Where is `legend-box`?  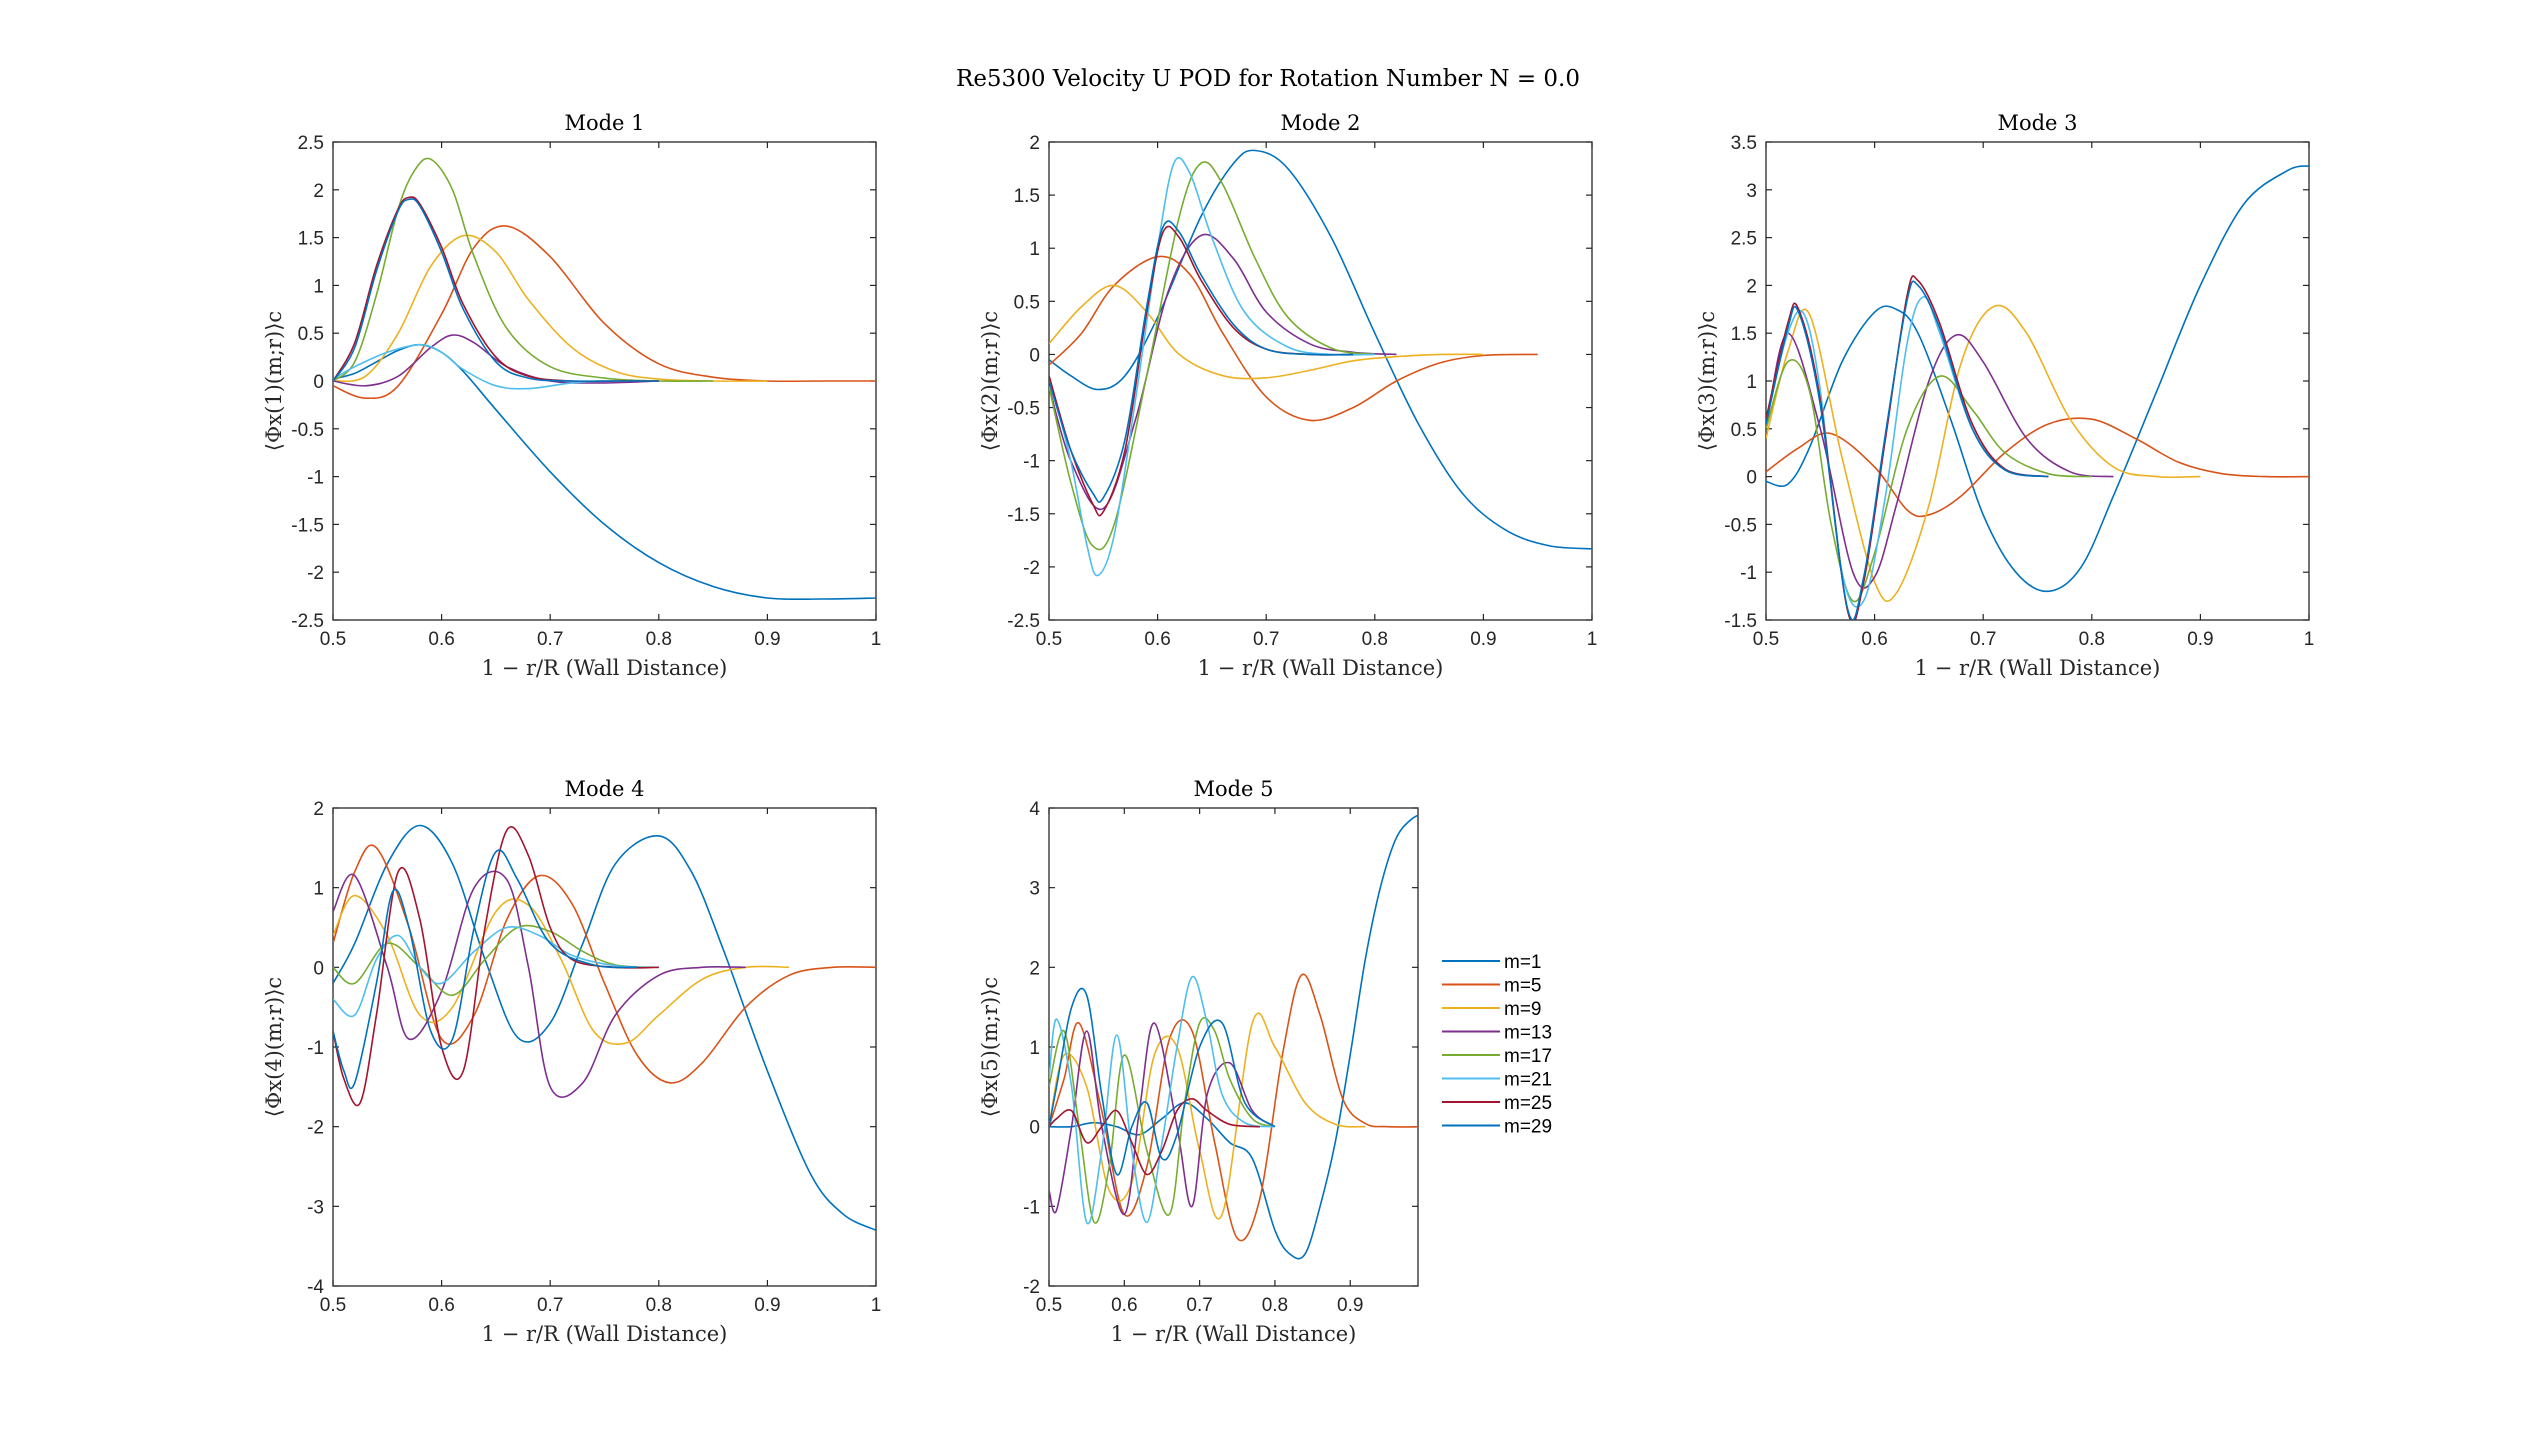 legend-box is located at coordinates (1507, 1042).